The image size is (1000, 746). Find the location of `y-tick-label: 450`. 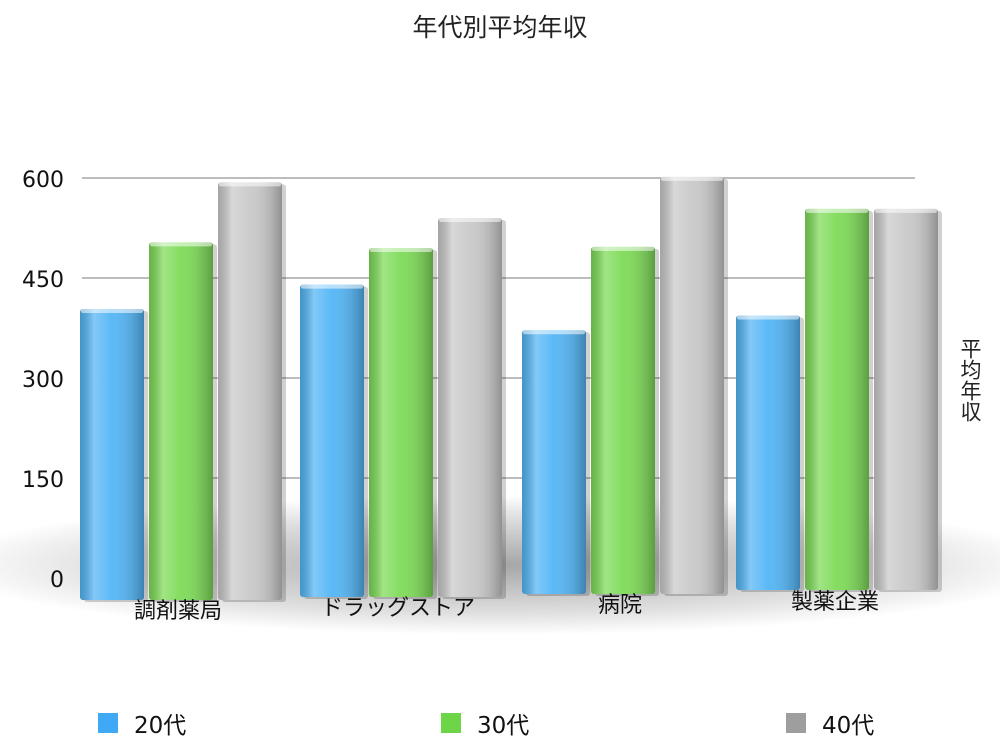

y-tick-label: 450 is located at coordinates (43, 280).